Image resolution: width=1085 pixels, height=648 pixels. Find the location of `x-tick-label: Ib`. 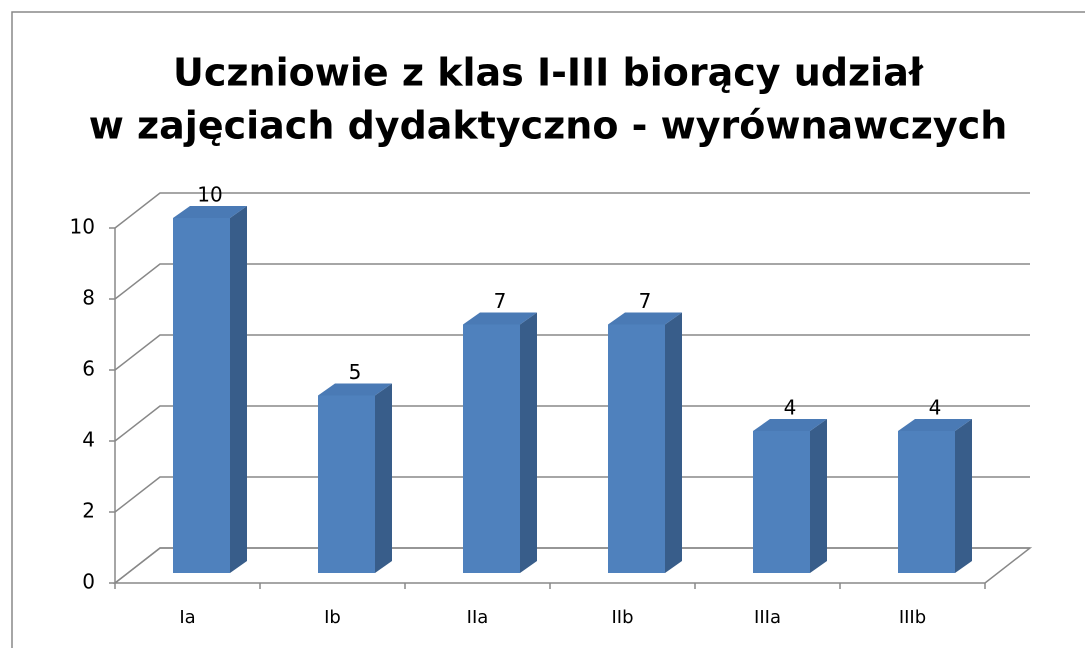

x-tick-label: Ib is located at coordinates (332, 617).